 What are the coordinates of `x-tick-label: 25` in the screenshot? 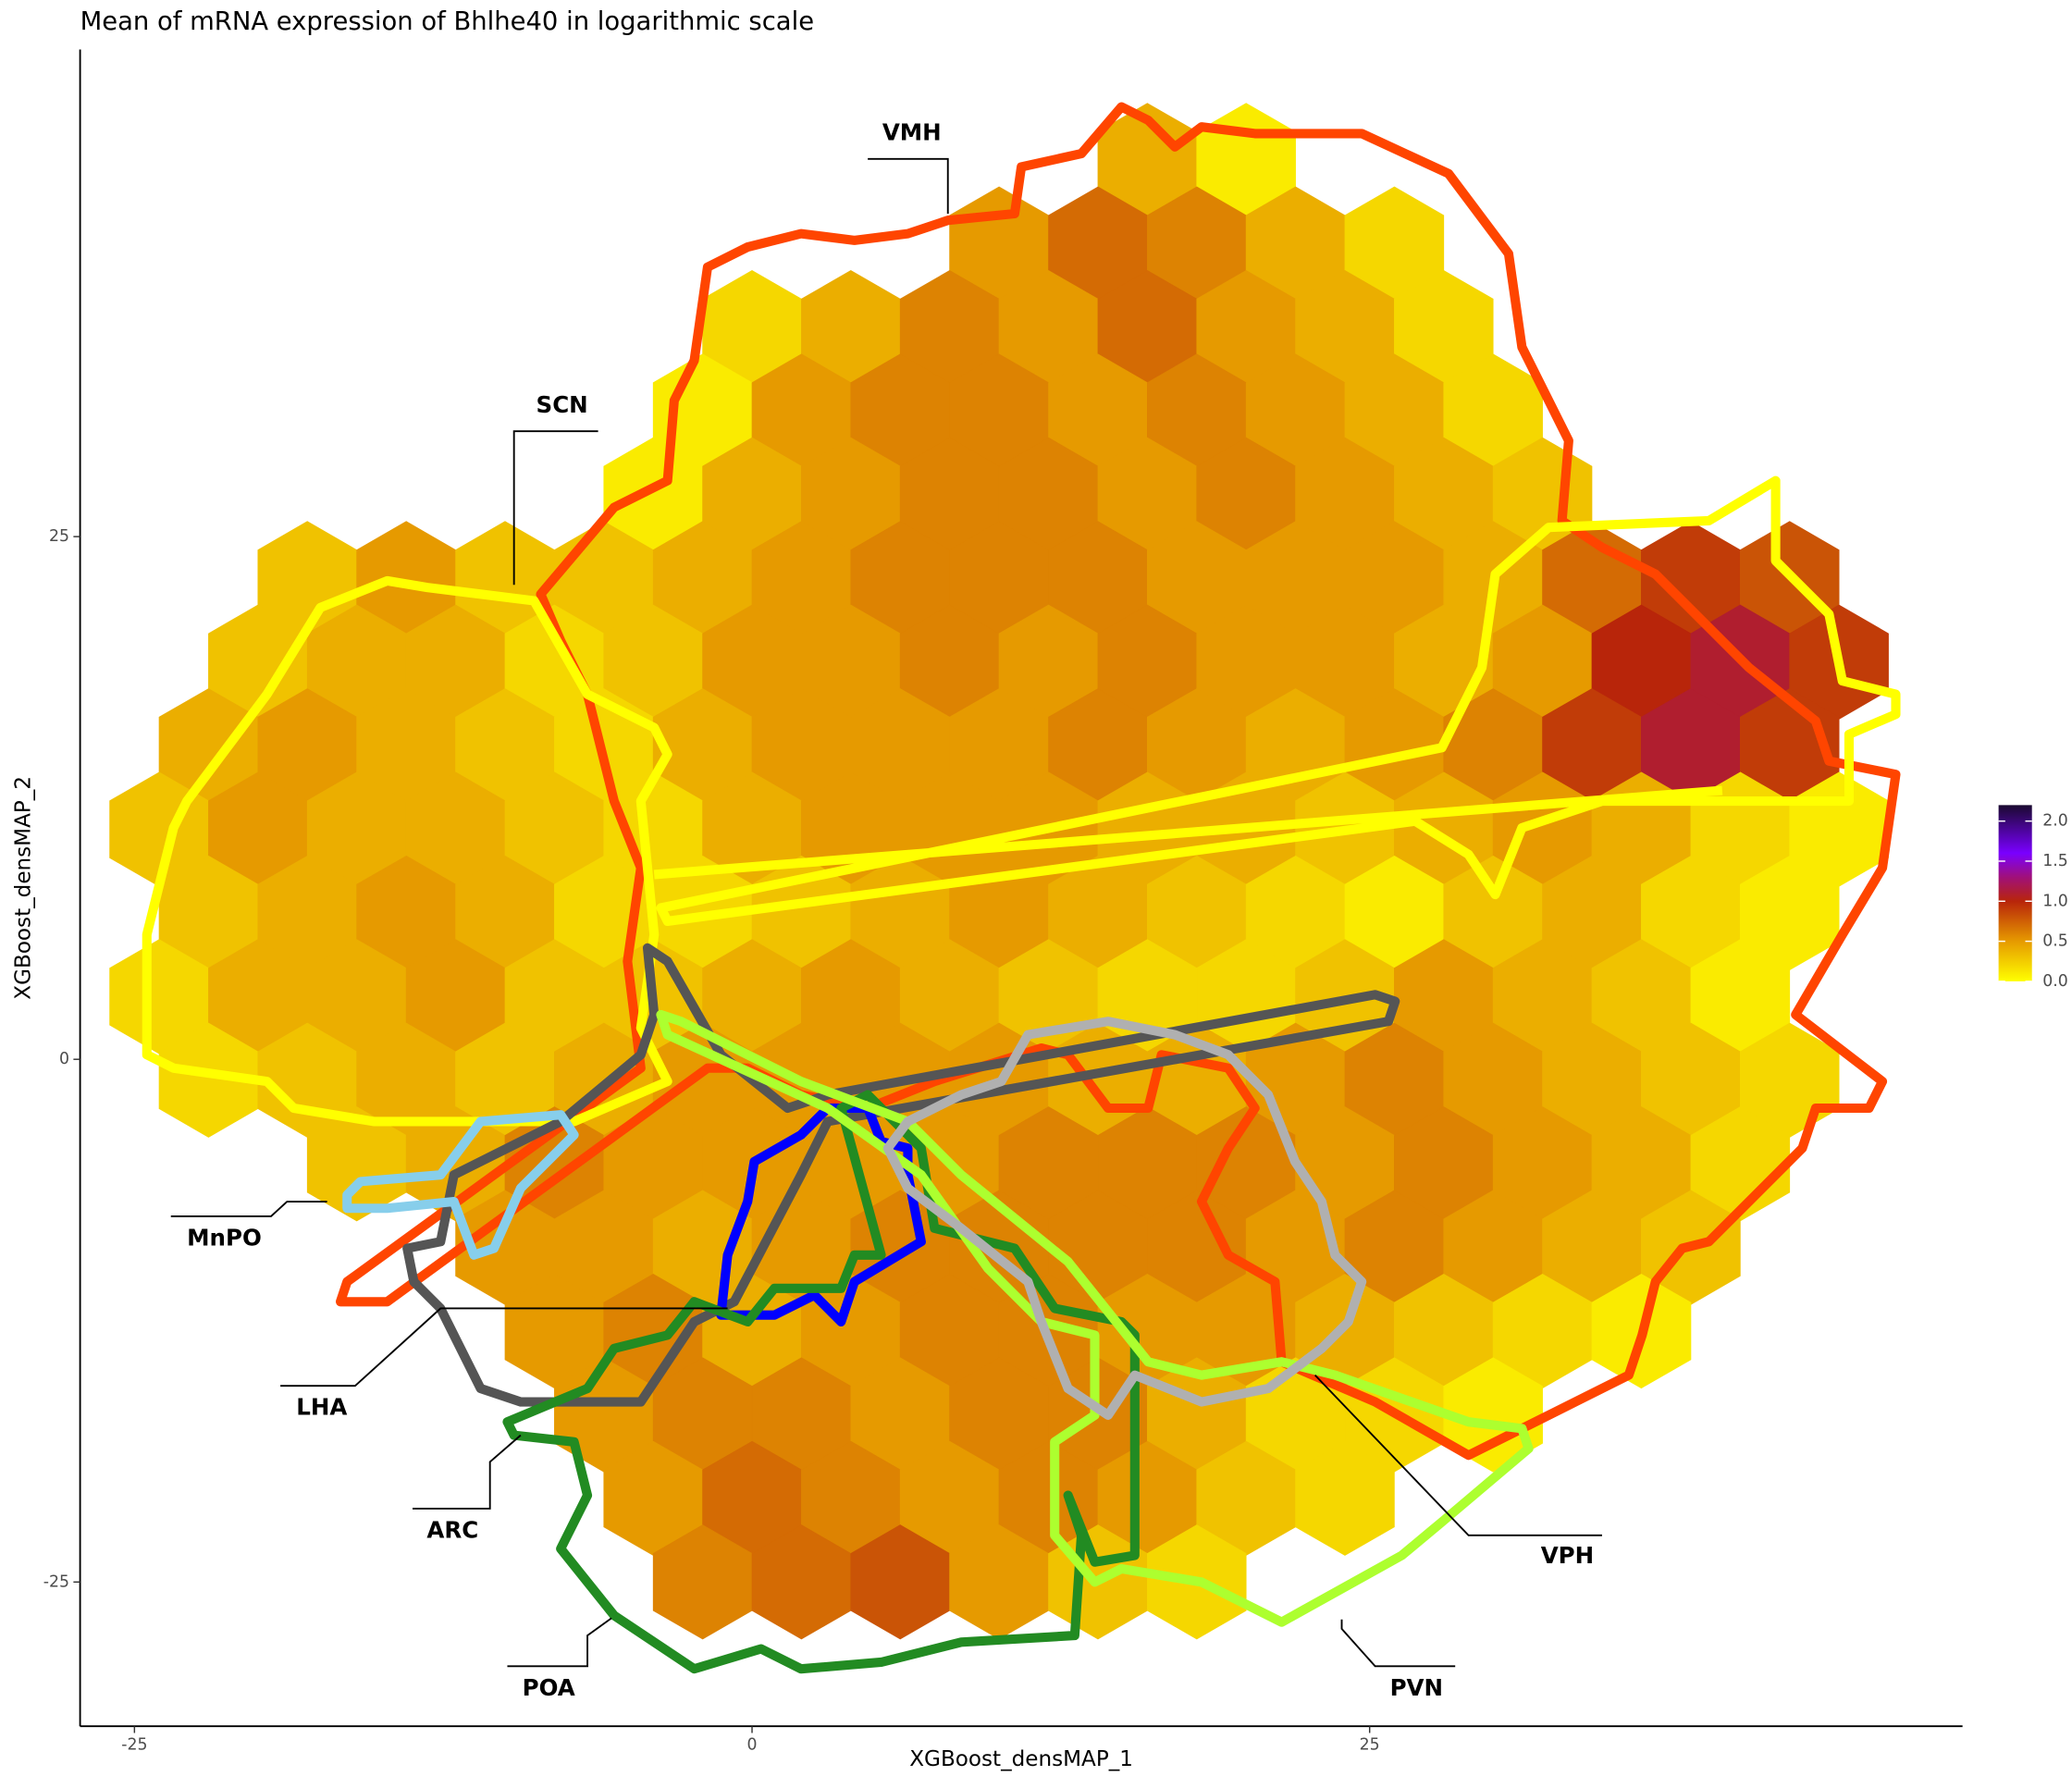 It's located at (1370, 1745).